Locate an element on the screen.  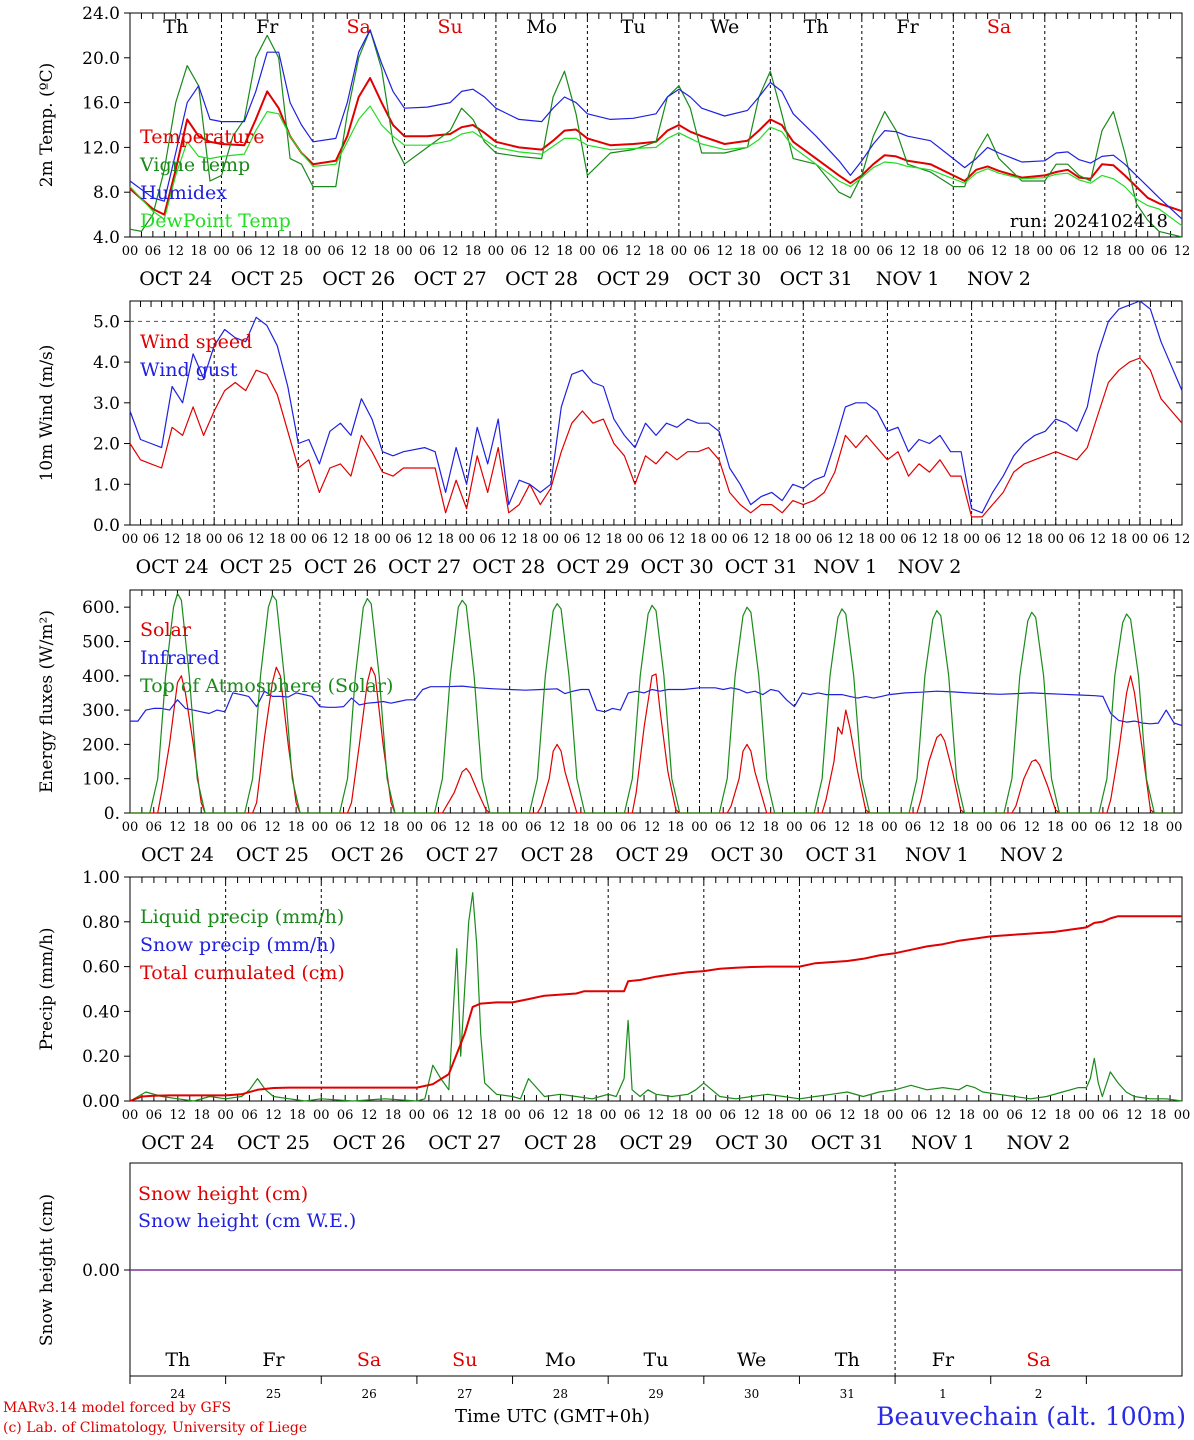
y-axis-title: Snow height (cm) is located at coordinates (47, 1270).